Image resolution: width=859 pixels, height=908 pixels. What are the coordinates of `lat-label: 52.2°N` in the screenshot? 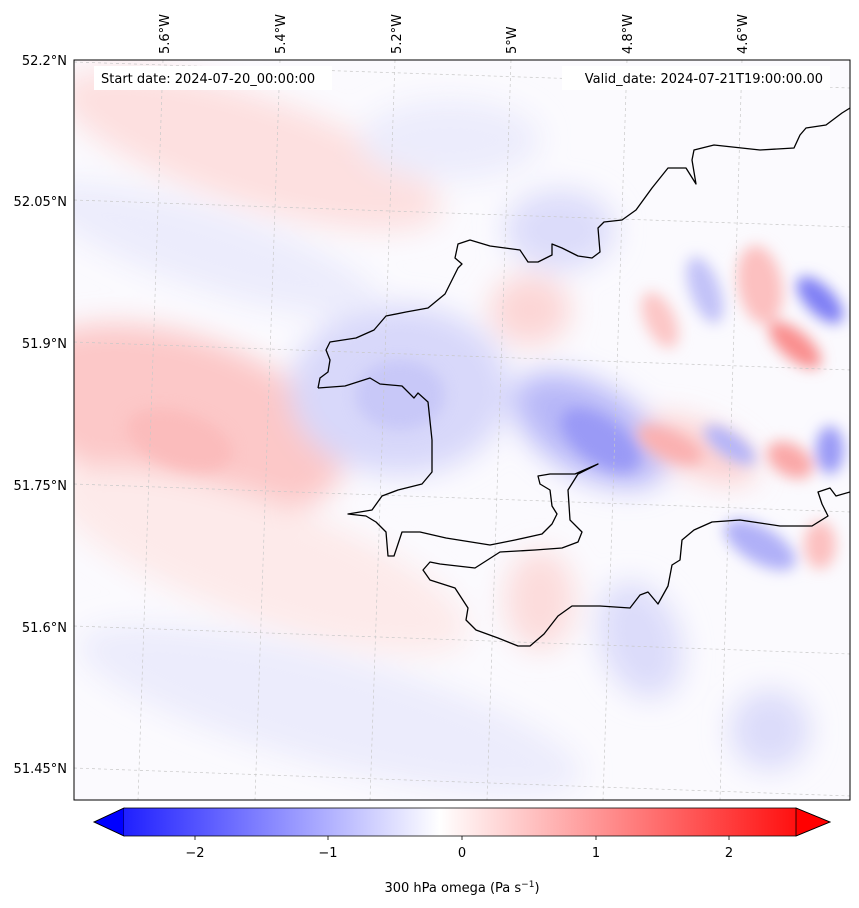 It's located at (44, 61).